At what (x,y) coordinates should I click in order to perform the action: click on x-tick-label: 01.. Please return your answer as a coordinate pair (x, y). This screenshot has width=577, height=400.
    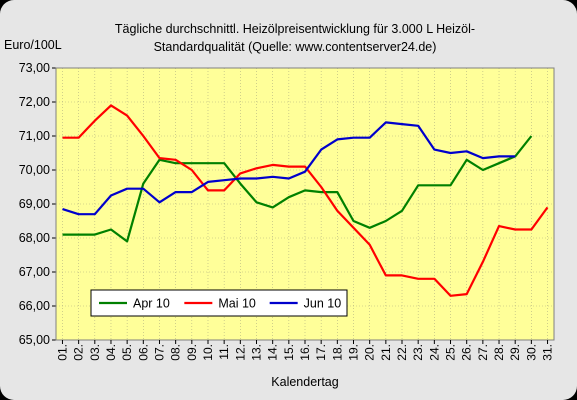
    Looking at the image, I should click on (62, 352).